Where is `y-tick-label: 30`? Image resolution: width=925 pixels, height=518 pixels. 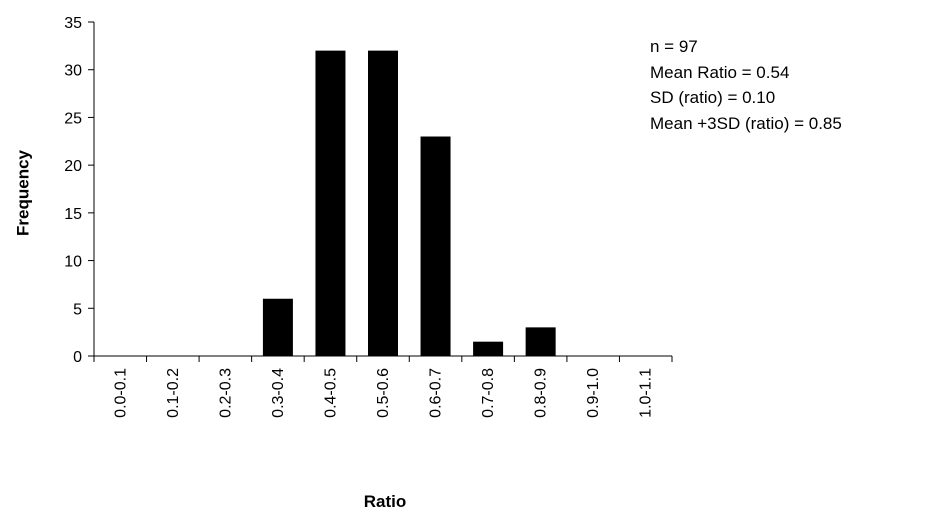
y-tick-label: 30 is located at coordinates (73, 71).